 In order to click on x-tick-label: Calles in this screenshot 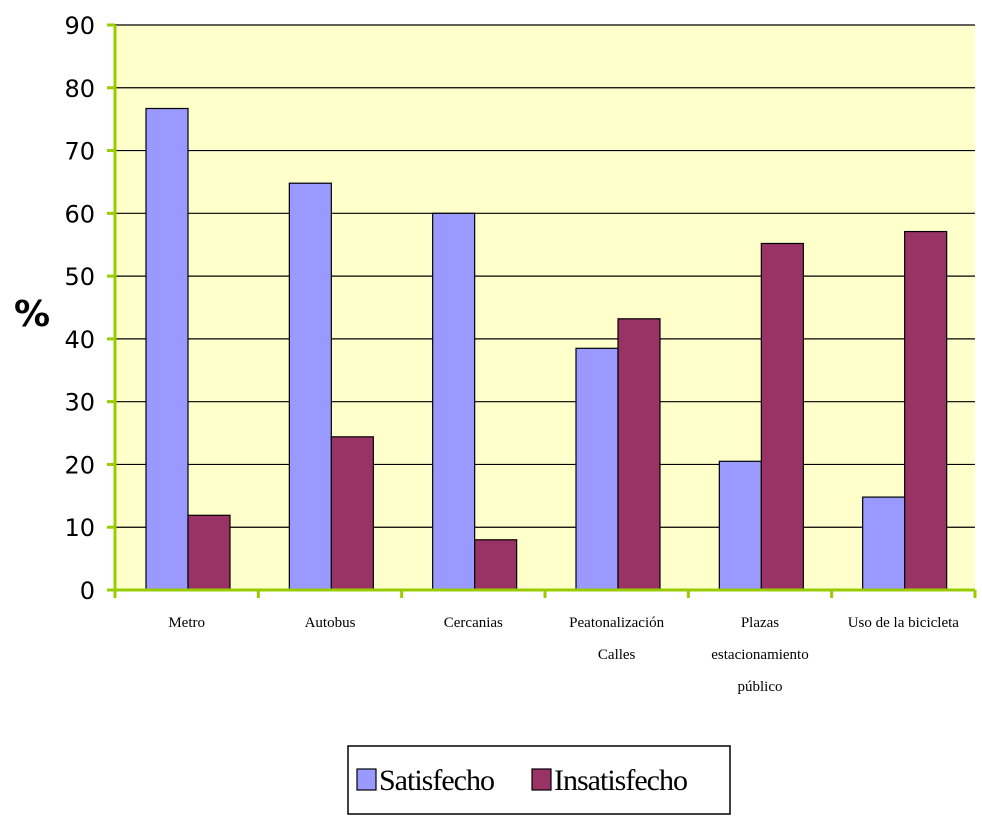, I will do `click(617, 655)`.